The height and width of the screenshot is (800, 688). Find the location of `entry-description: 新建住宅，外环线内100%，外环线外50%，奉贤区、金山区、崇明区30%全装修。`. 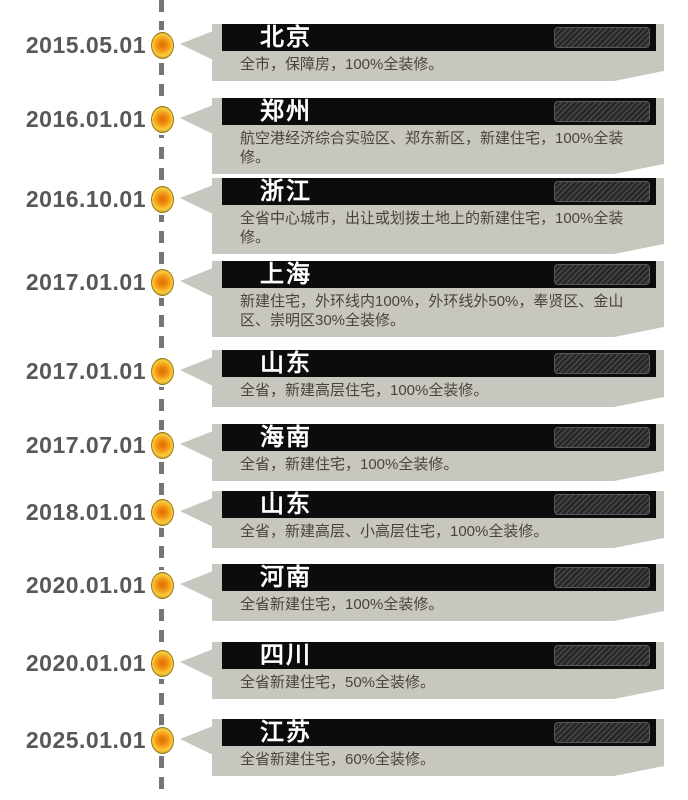

entry-description: 新建住宅，外环线内100%，外环线外50%，奉贤区、金山区、崇明区30%全装修。 is located at coordinates (432, 311).